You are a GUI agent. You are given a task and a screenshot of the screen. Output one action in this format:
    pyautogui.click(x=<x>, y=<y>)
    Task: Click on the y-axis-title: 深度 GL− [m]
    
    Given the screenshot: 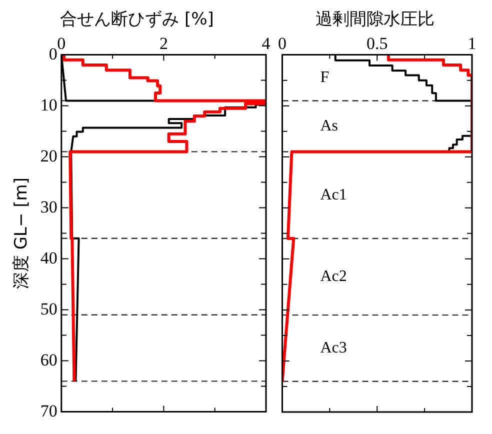 What is the action you would take?
    pyautogui.click(x=22, y=234)
    